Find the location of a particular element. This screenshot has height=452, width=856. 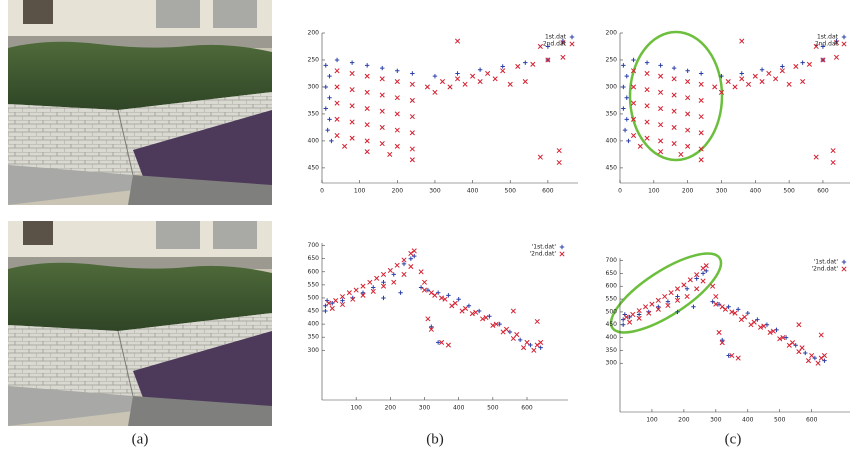

x-tick-label: 500 is located at coordinates (511, 191).